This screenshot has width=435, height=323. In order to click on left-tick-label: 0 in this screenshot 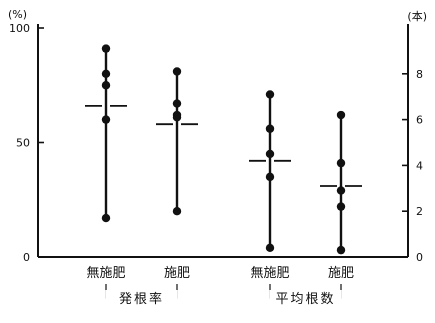, I will do `click(26, 257)`.